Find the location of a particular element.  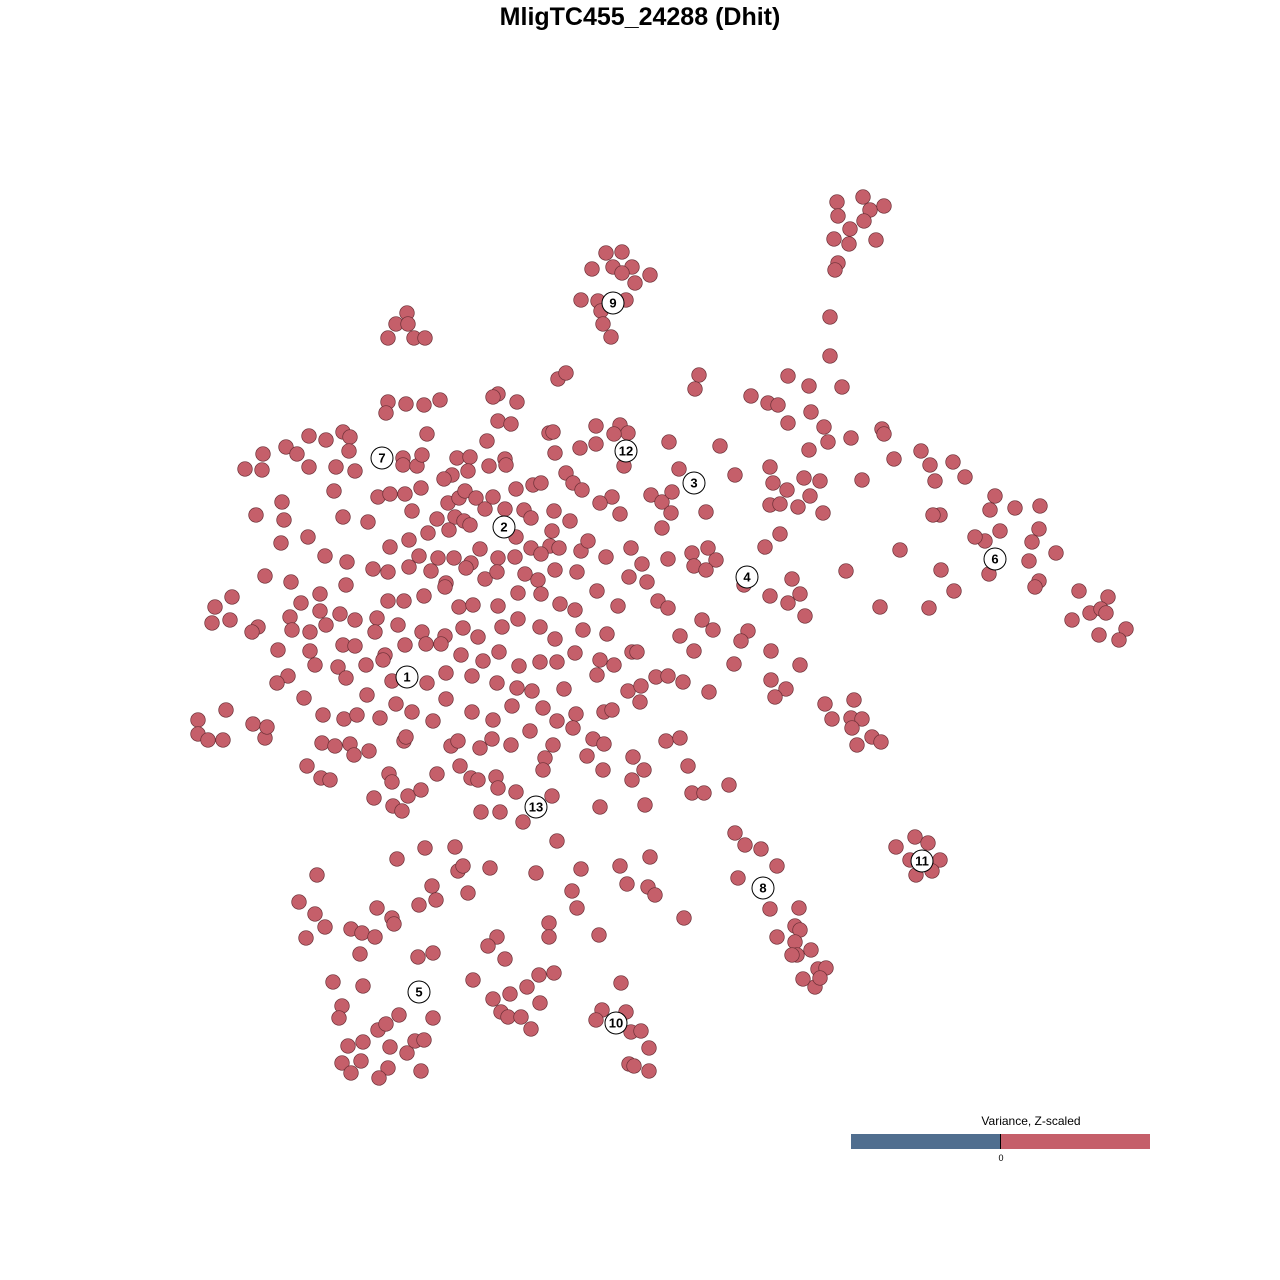

legend-title: Variance, Z-scaled is located at coordinates (1031, 1121).